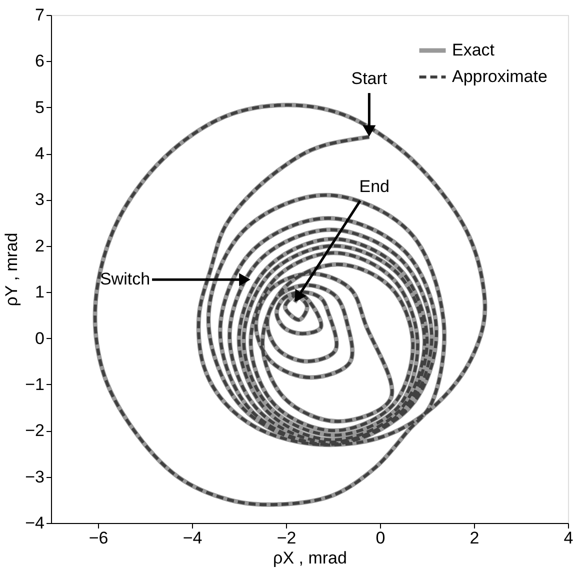 The height and width of the screenshot is (573, 580). I want to click on legend-label: Approximate, so click(500, 76).